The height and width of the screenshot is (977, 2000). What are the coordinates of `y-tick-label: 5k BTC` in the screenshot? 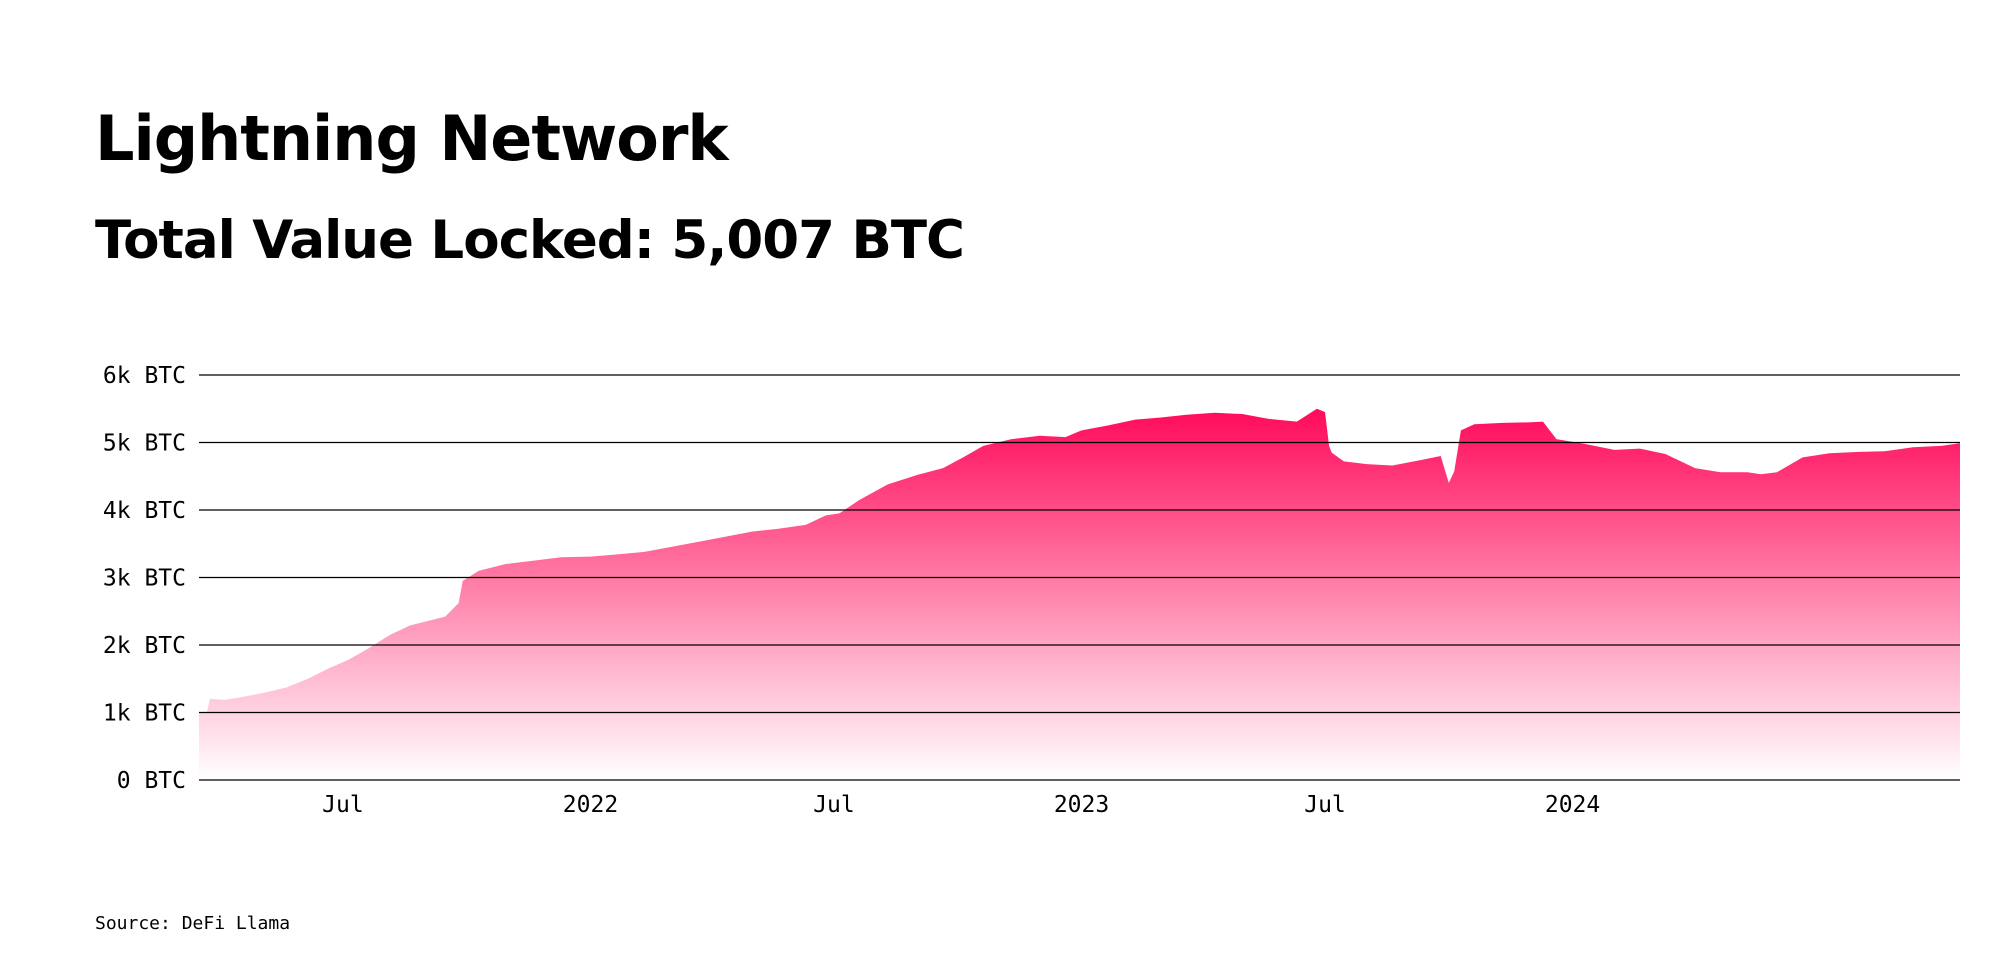 It's located at (144, 444).